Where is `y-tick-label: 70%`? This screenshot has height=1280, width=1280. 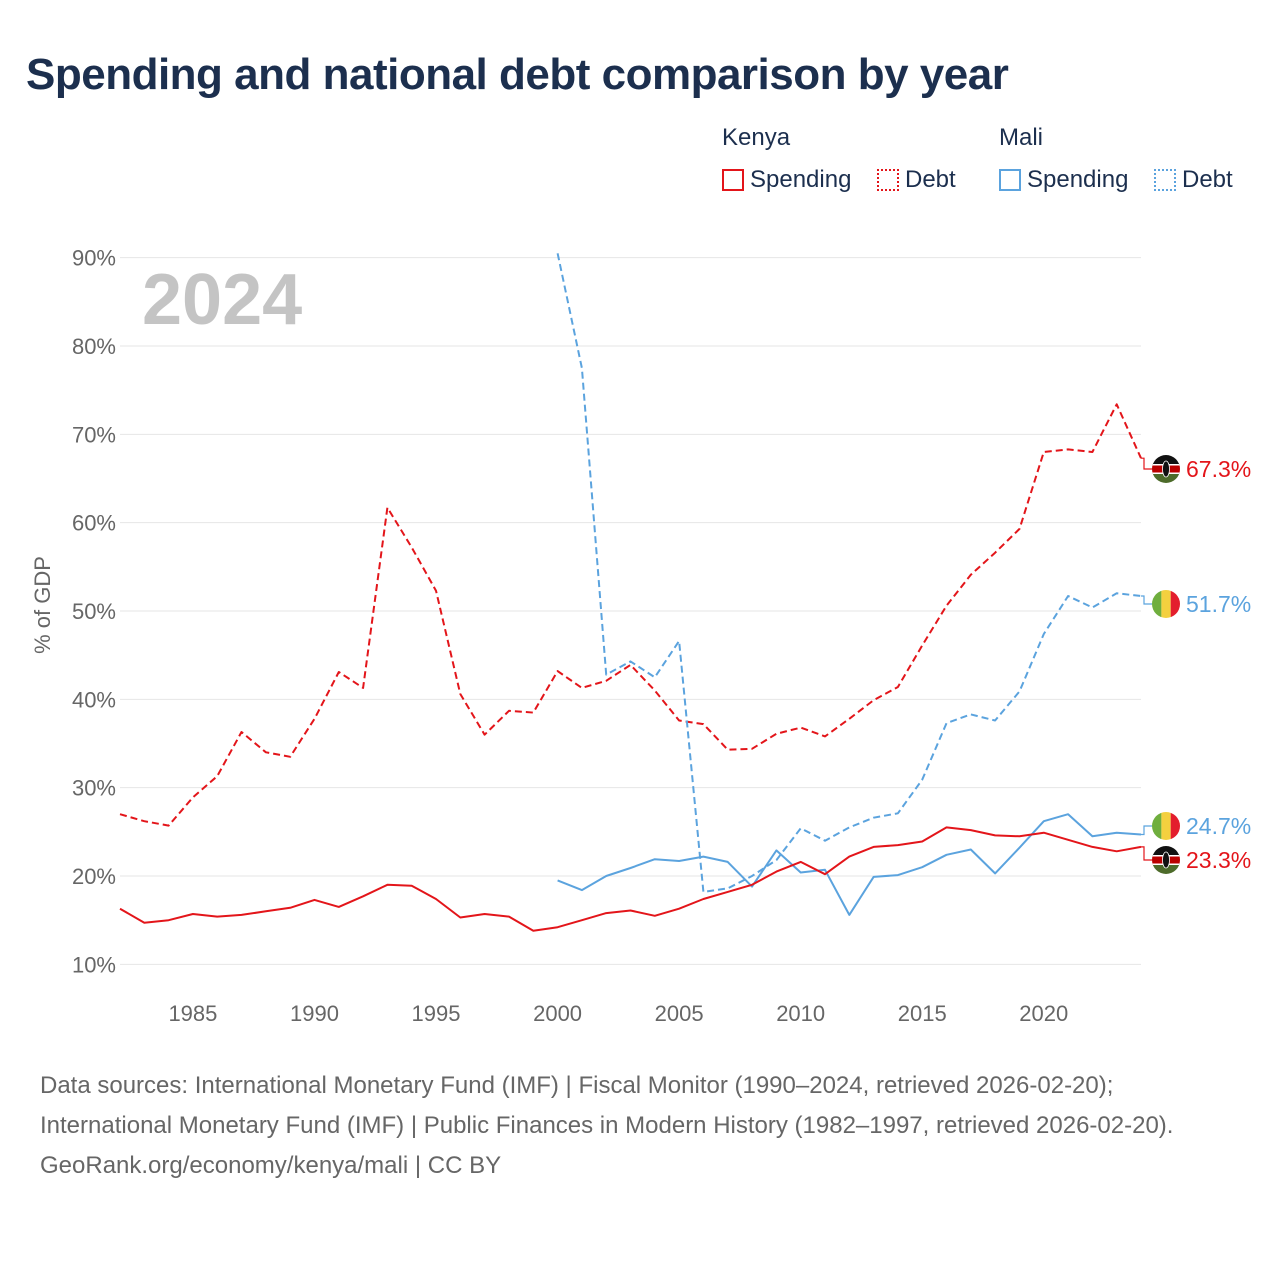
y-tick-label: 70% is located at coordinates (94, 434).